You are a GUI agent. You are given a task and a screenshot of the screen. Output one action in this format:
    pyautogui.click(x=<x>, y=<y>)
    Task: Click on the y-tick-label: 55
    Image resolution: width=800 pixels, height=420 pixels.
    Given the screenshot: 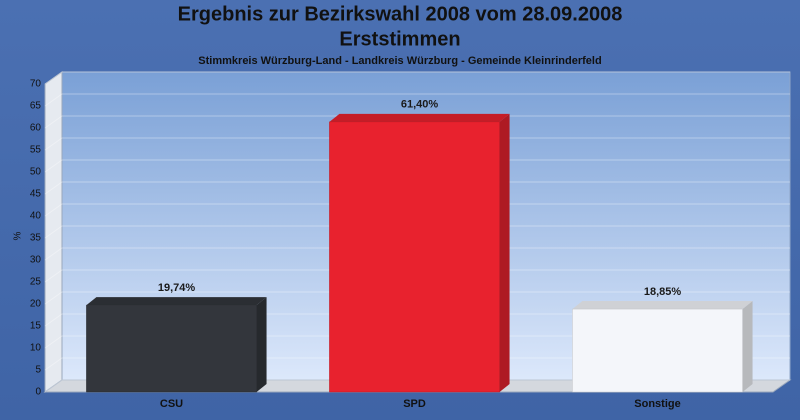 What is the action you would take?
    pyautogui.click(x=36, y=150)
    